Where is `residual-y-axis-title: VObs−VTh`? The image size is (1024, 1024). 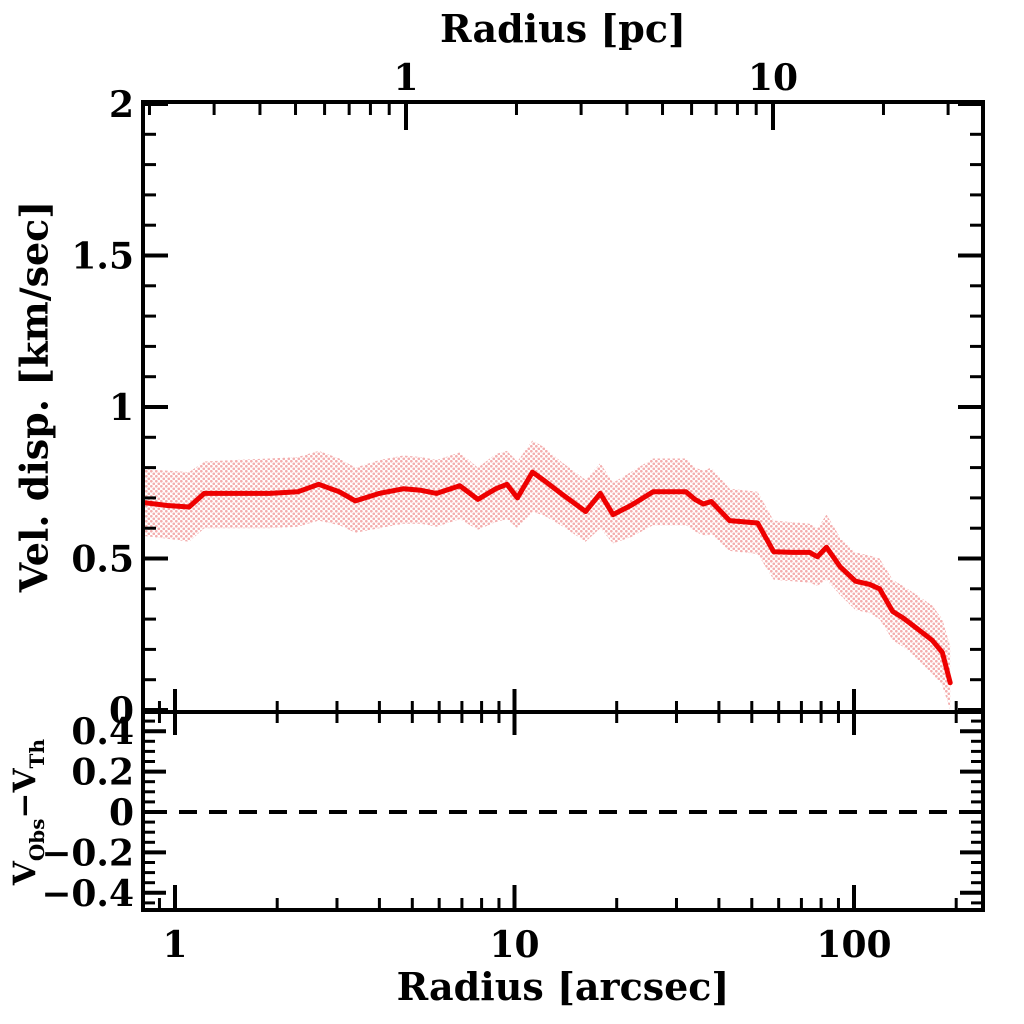 residual-y-axis-title: VObs−VTh is located at coordinates (28, 812).